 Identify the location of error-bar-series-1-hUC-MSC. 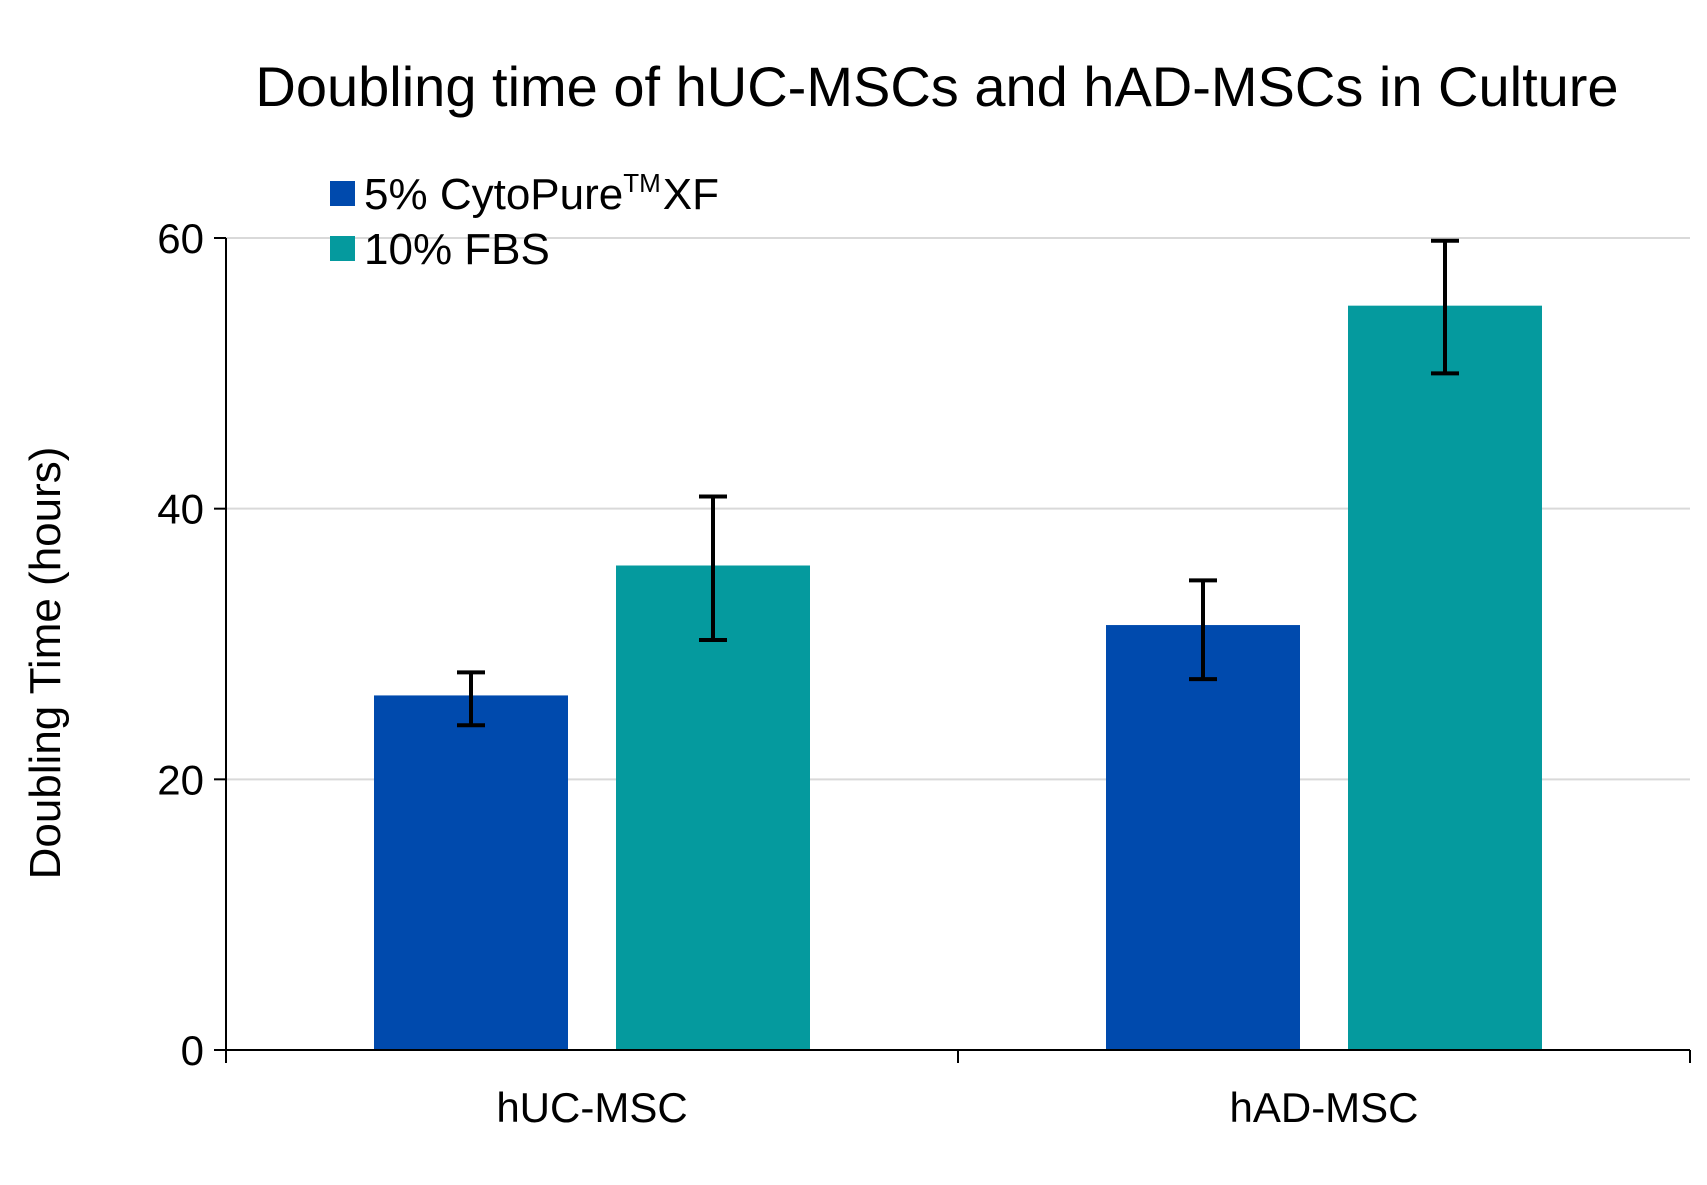
(713, 568).